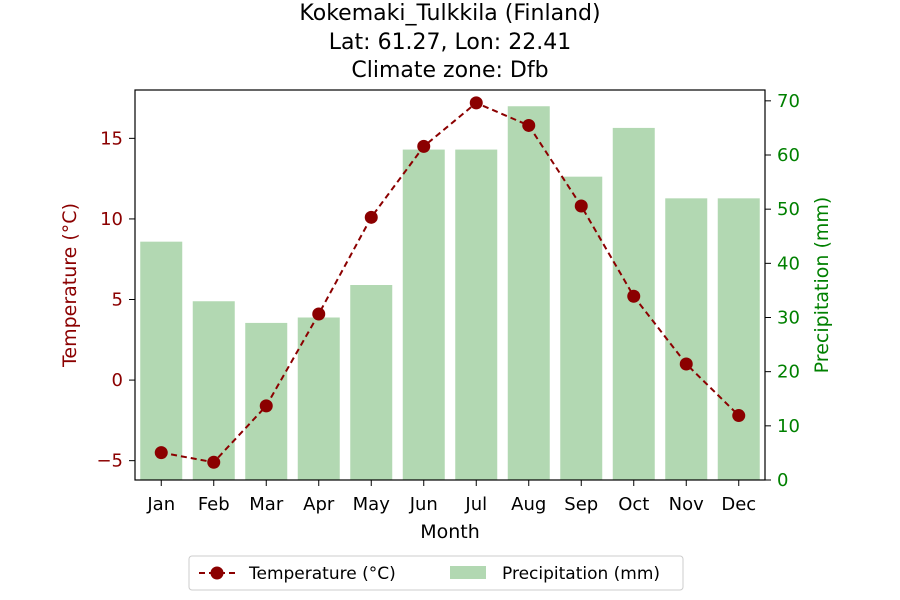 The image size is (900, 600). I want to click on precipitation-bar-oct, so click(633, 304).